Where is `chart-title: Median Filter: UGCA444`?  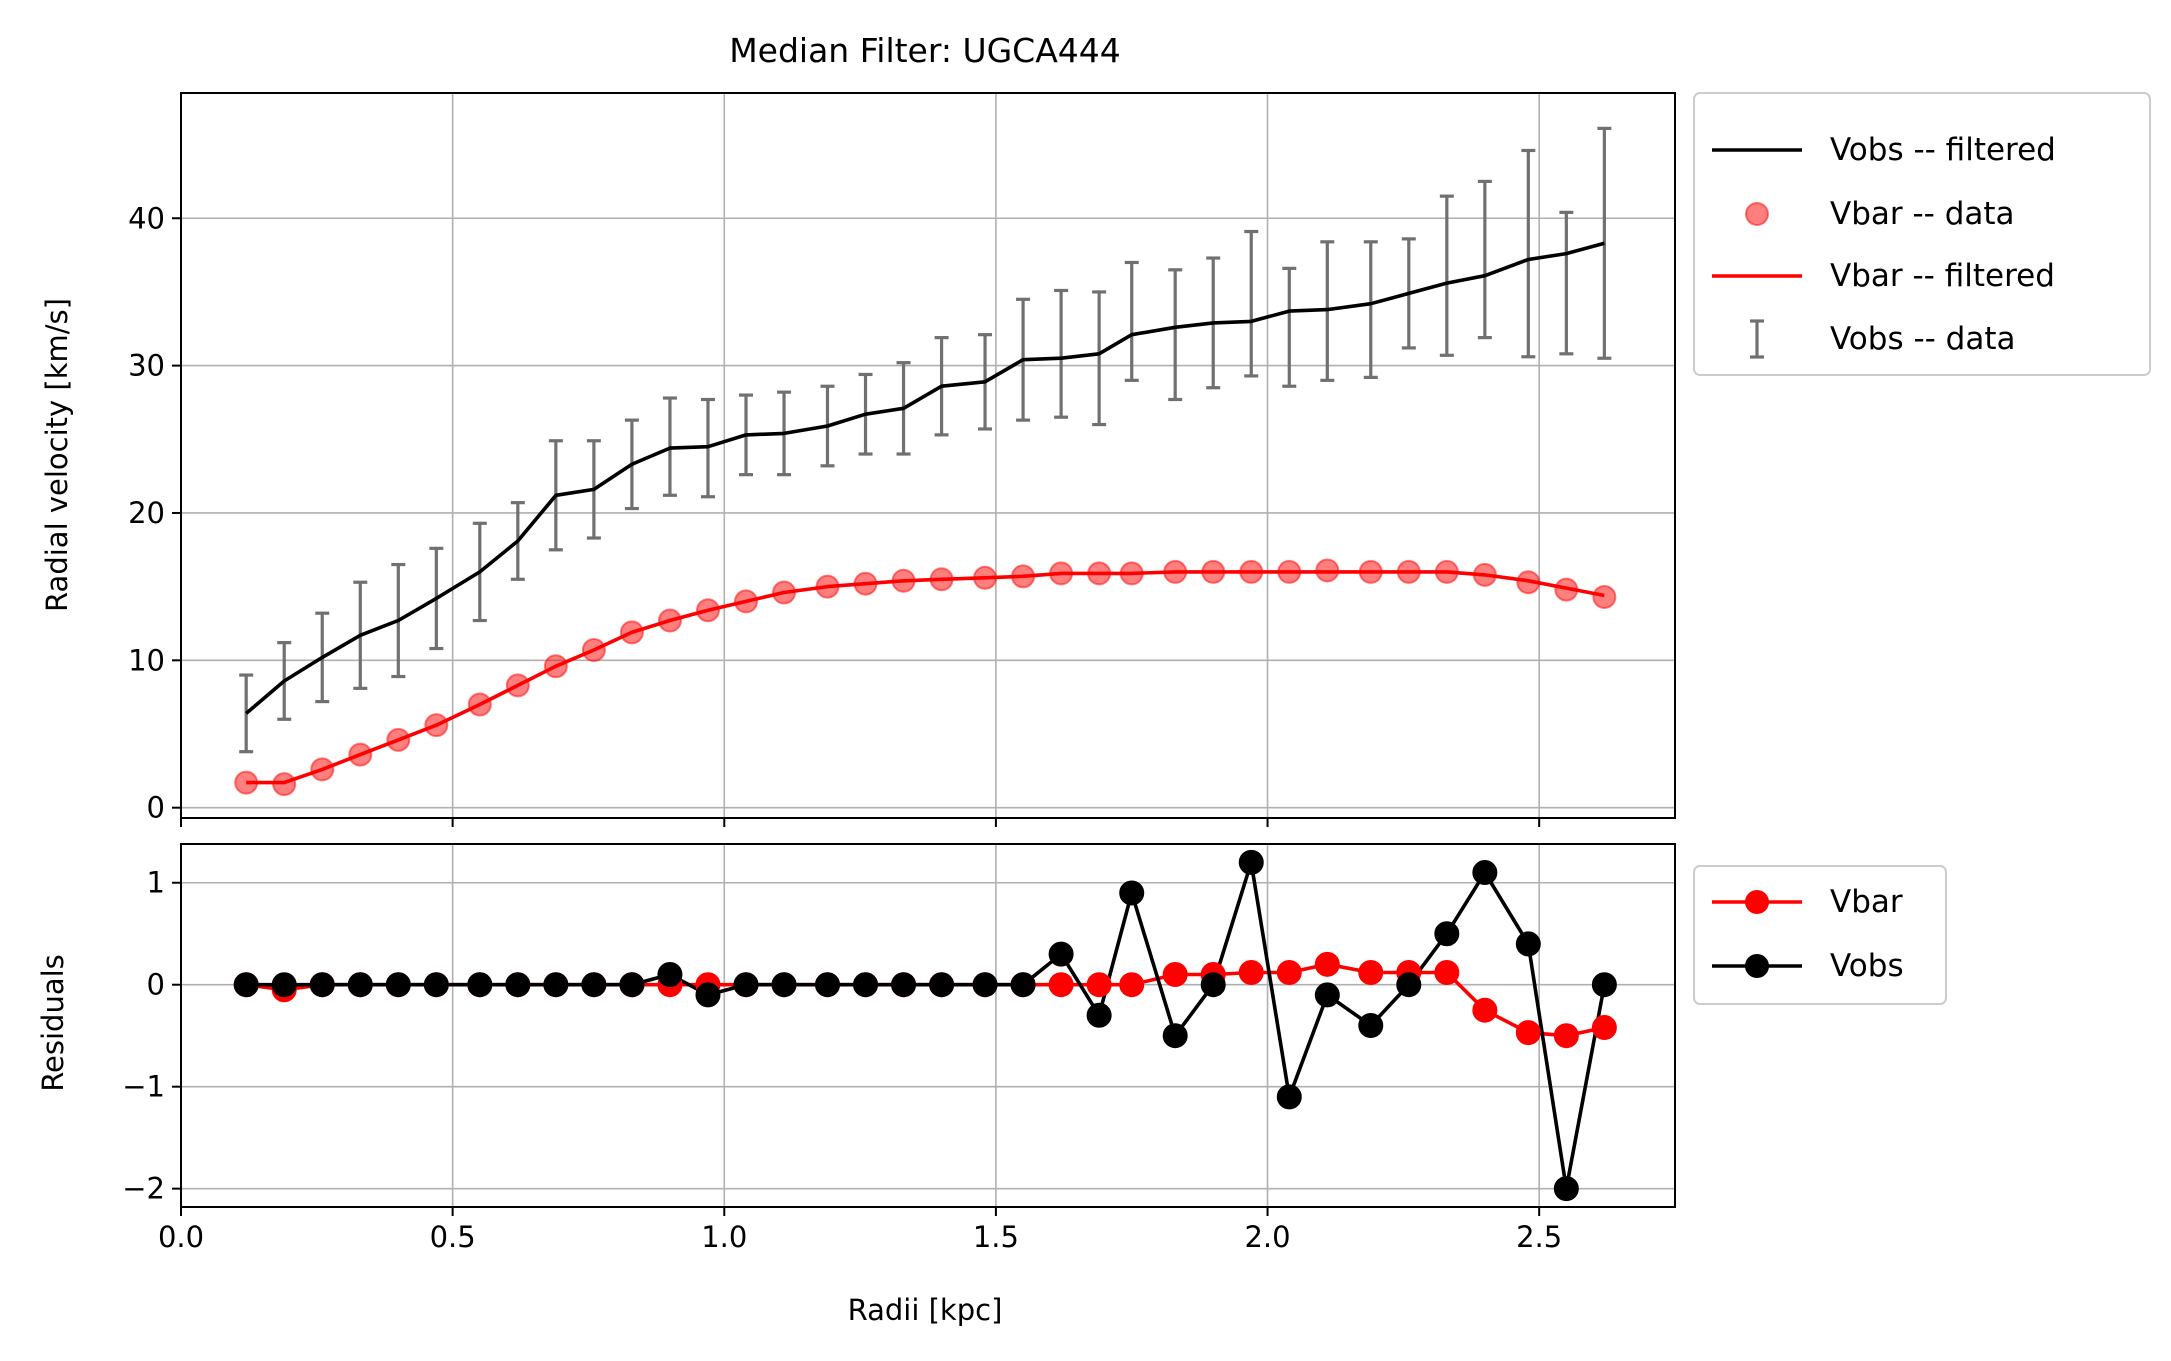 chart-title: Median Filter: UGCA444 is located at coordinates (925, 50).